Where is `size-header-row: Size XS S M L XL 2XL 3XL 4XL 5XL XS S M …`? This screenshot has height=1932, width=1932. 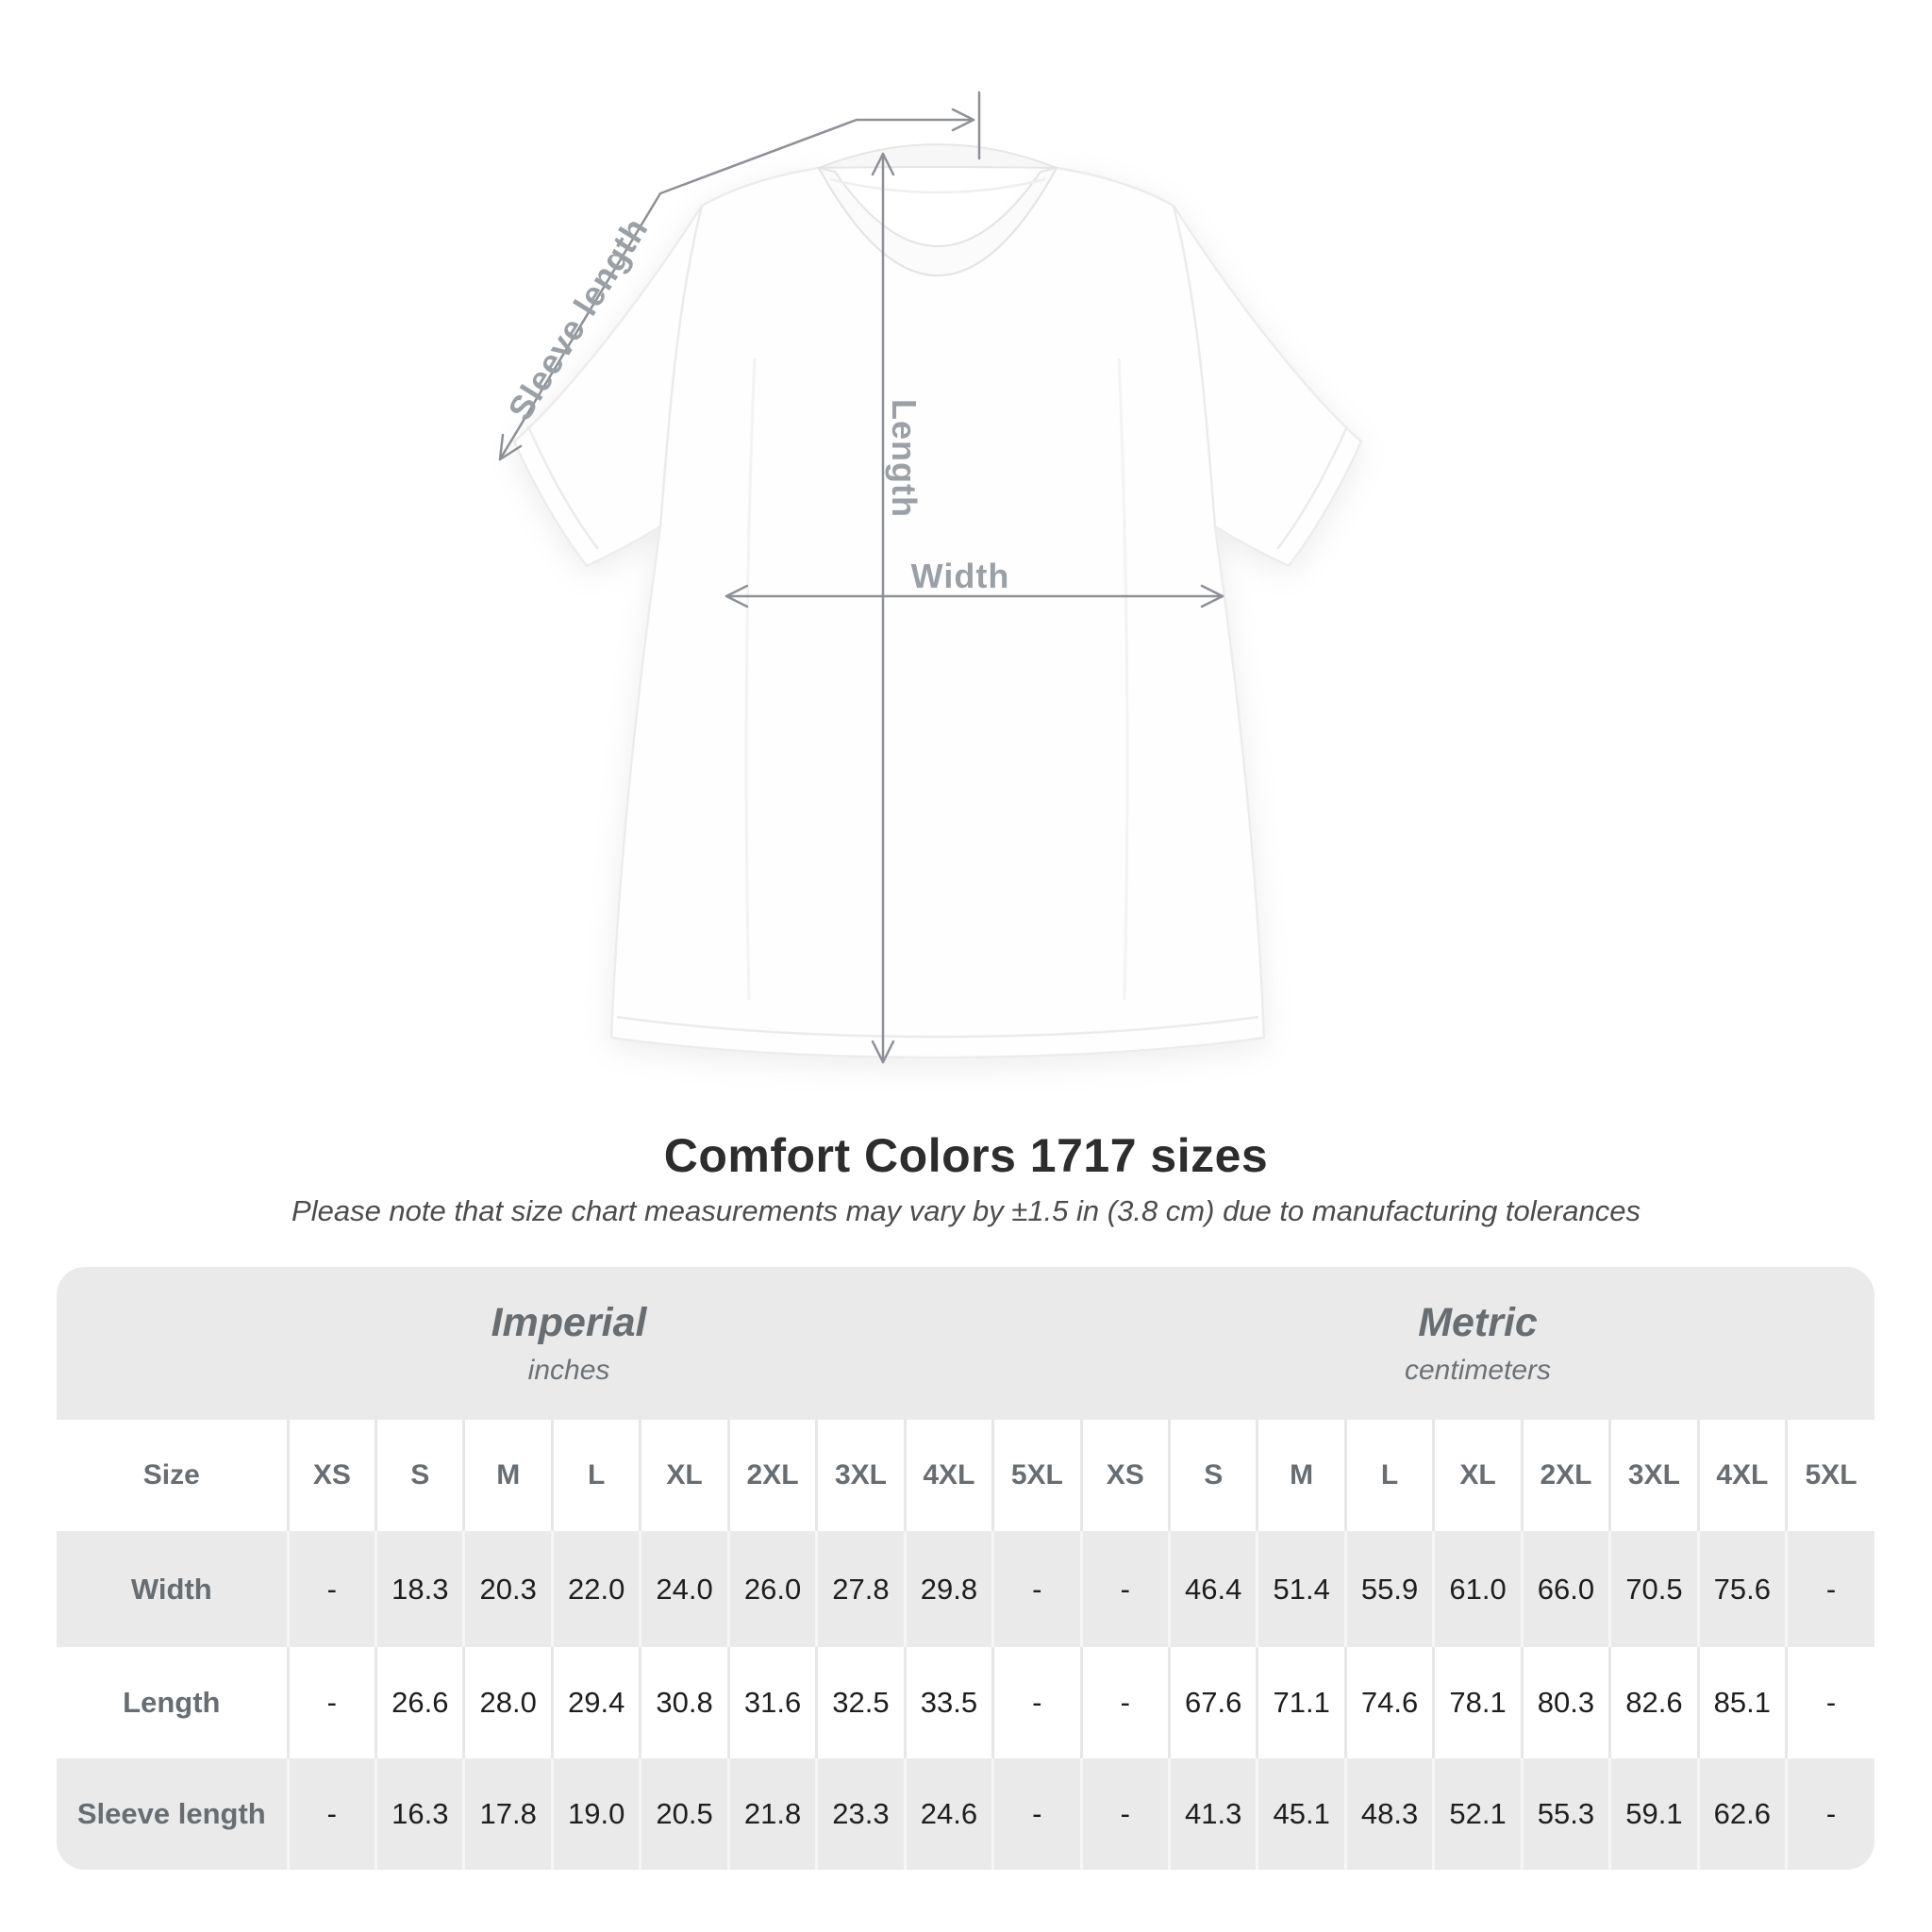 size-header-row: Size XS S M L XL 2XL 3XL 4XL 5XL XS S M … is located at coordinates (965, 1476).